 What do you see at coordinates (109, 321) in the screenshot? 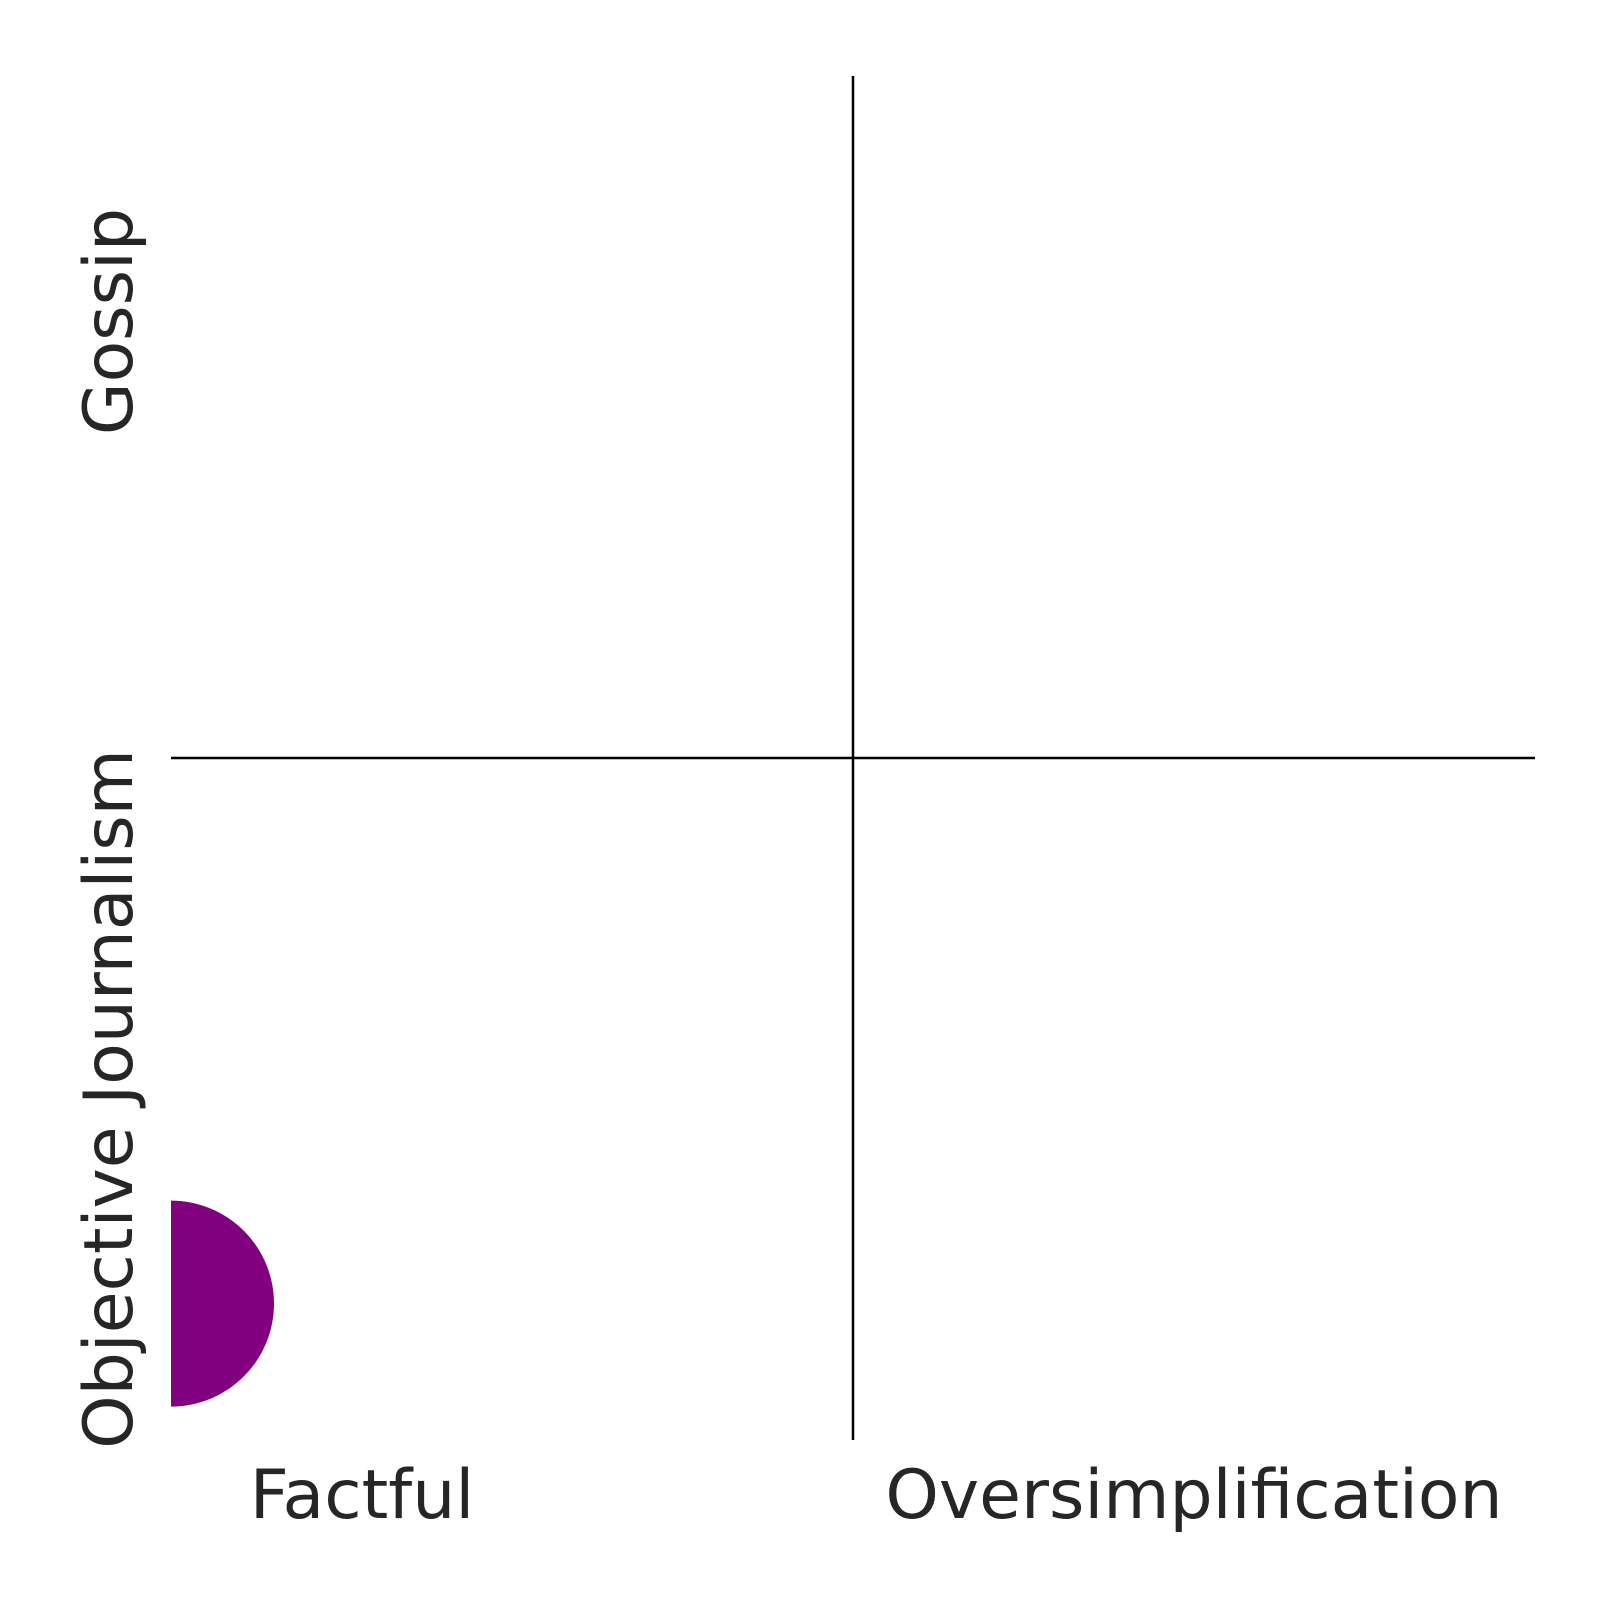
I see `y-tick-label-2: Gossip` at bounding box center [109, 321].